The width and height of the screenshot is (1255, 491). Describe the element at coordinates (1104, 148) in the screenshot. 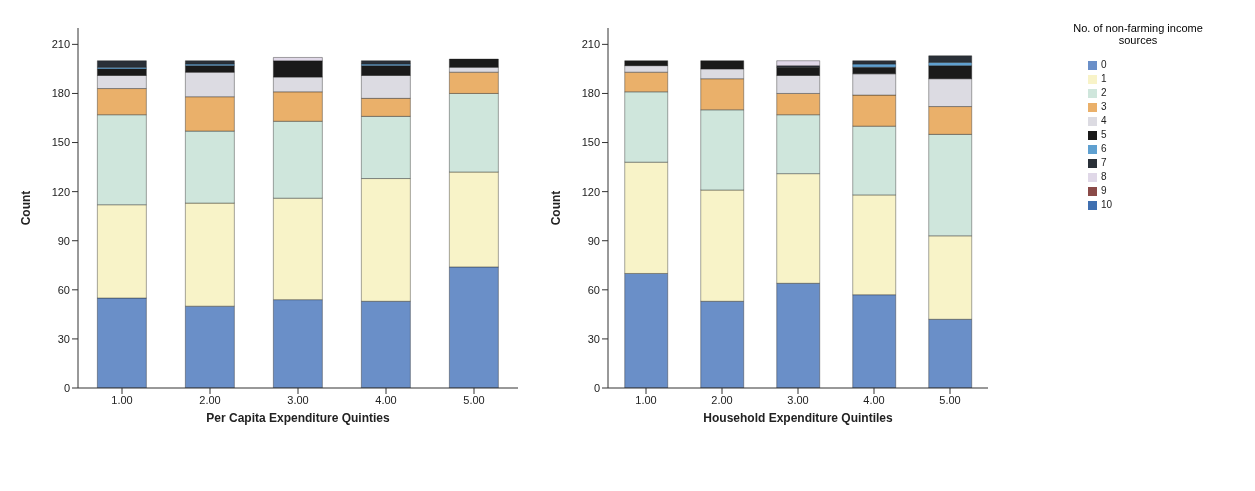

I see `legend-label: 6` at that location.